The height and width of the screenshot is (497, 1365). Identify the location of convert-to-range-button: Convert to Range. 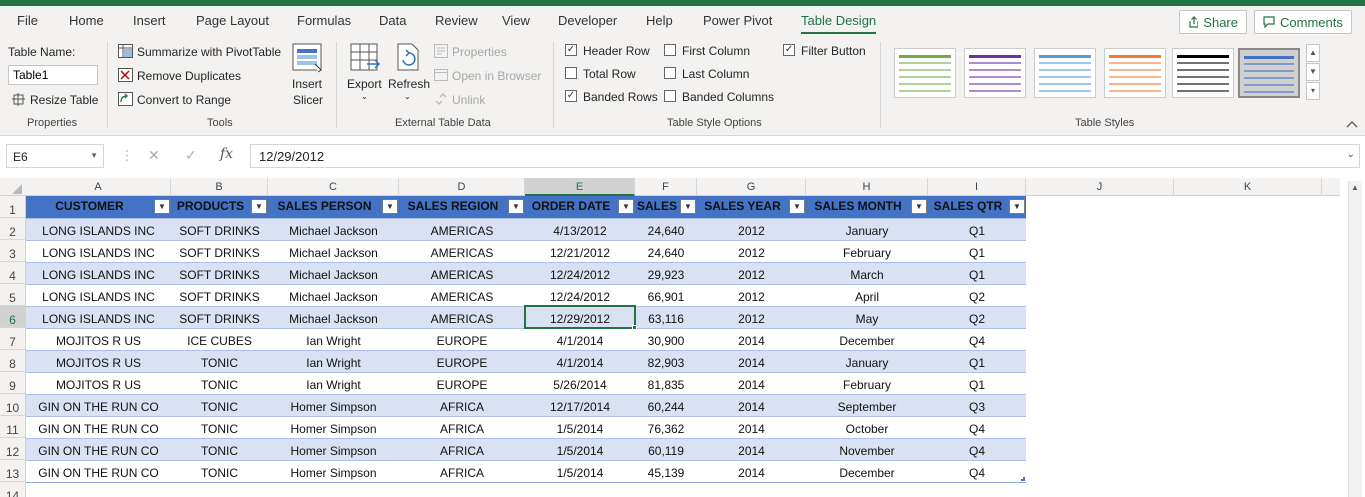
(184, 100).